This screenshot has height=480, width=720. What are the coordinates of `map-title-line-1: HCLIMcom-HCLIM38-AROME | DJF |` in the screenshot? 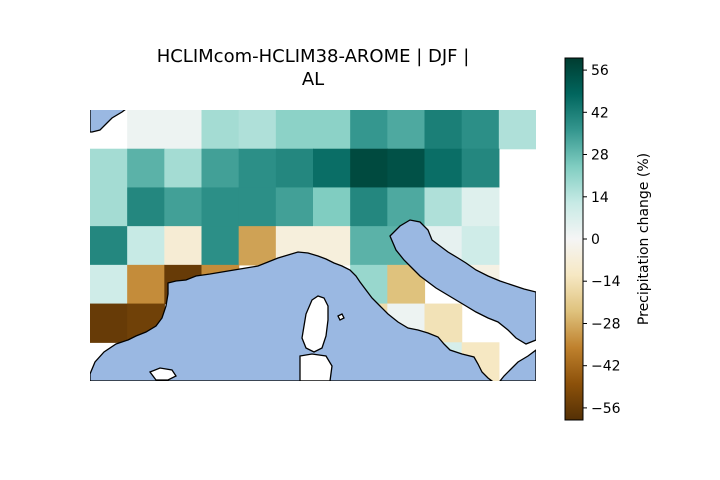 It's located at (313, 56).